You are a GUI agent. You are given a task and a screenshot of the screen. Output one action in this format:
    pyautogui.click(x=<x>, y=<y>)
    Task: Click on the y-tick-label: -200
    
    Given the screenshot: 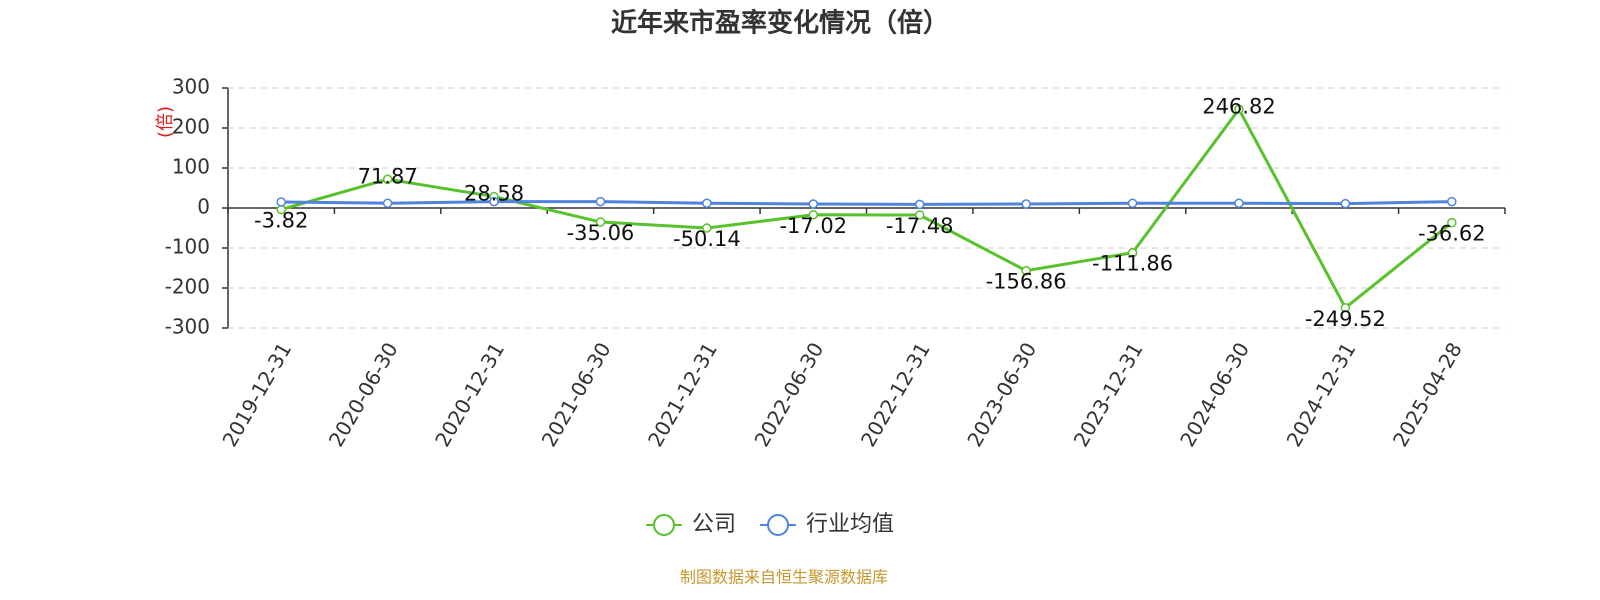 What is the action you would take?
    pyautogui.click(x=187, y=287)
    